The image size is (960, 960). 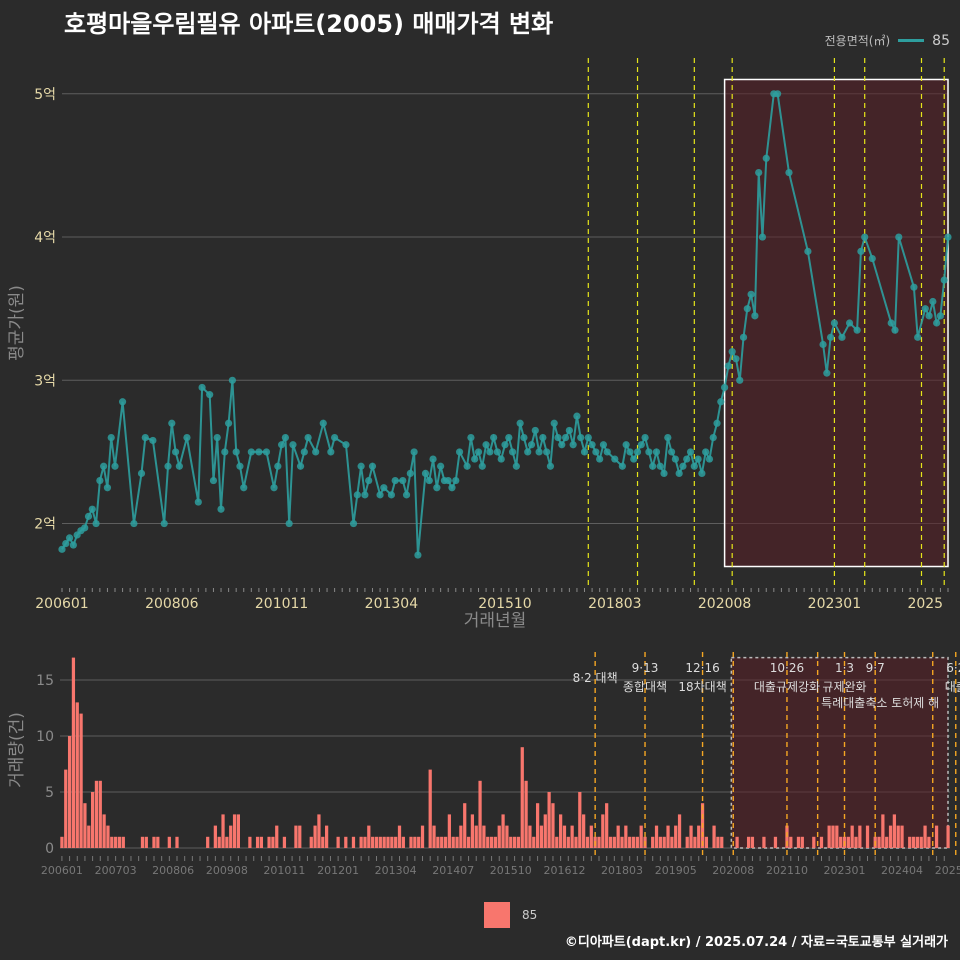 I want to click on volume-x-tick-label: 201905, so click(x=676, y=870).